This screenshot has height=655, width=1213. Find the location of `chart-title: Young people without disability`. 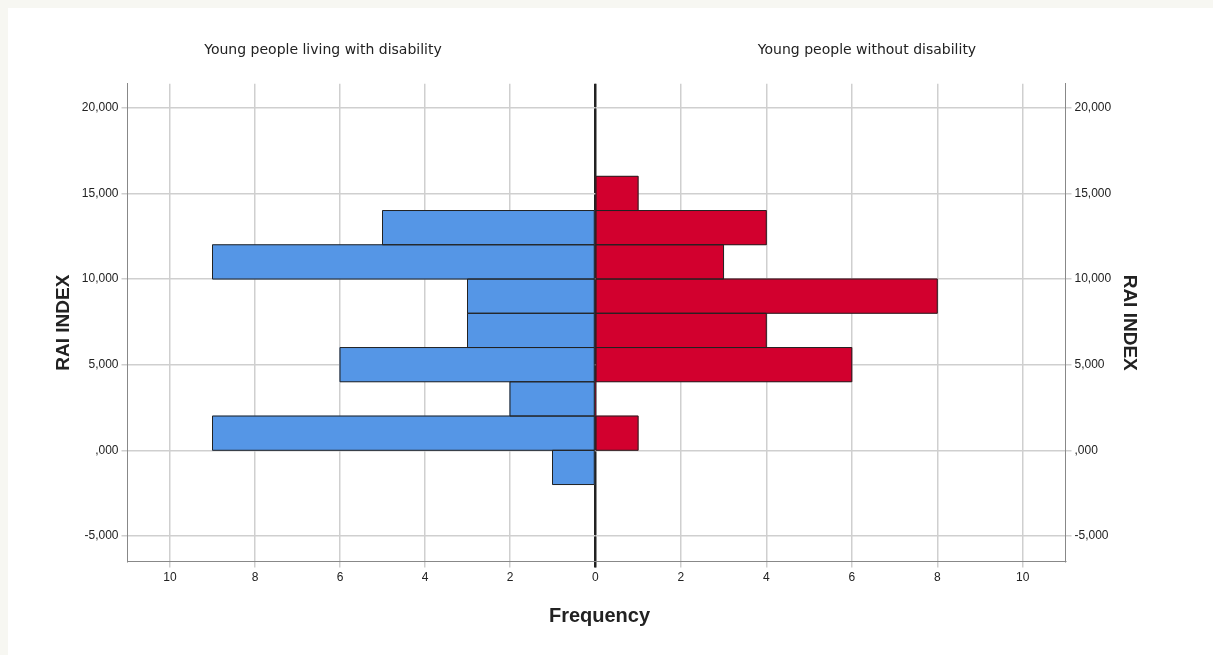

chart-title: Young people without disability is located at coordinates (866, 49).